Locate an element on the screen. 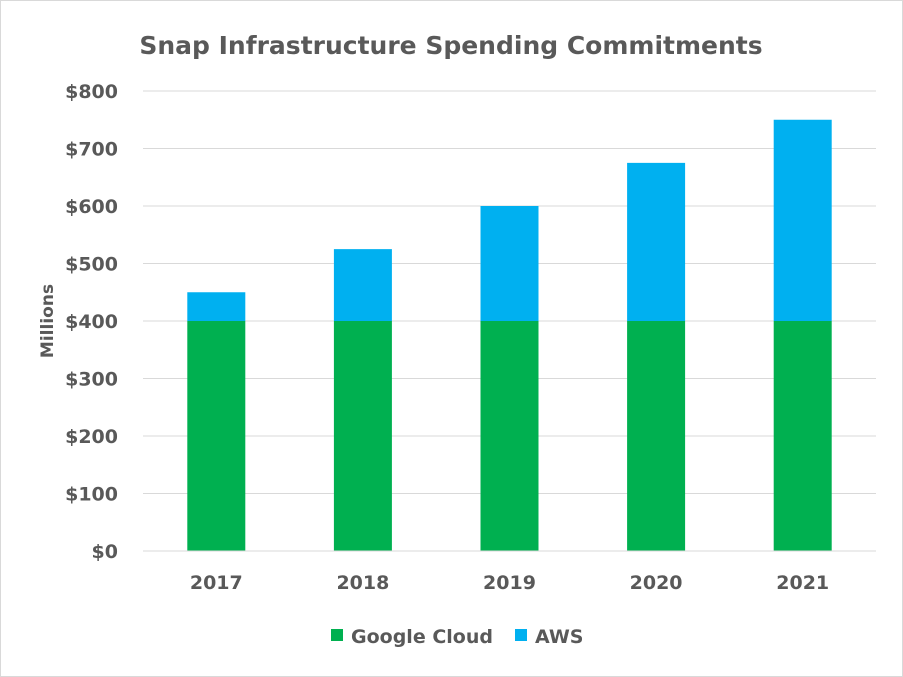 The width and height of the screenshot is (903, 677). y-axis-label: Millions is located at coordinates (48, 321).